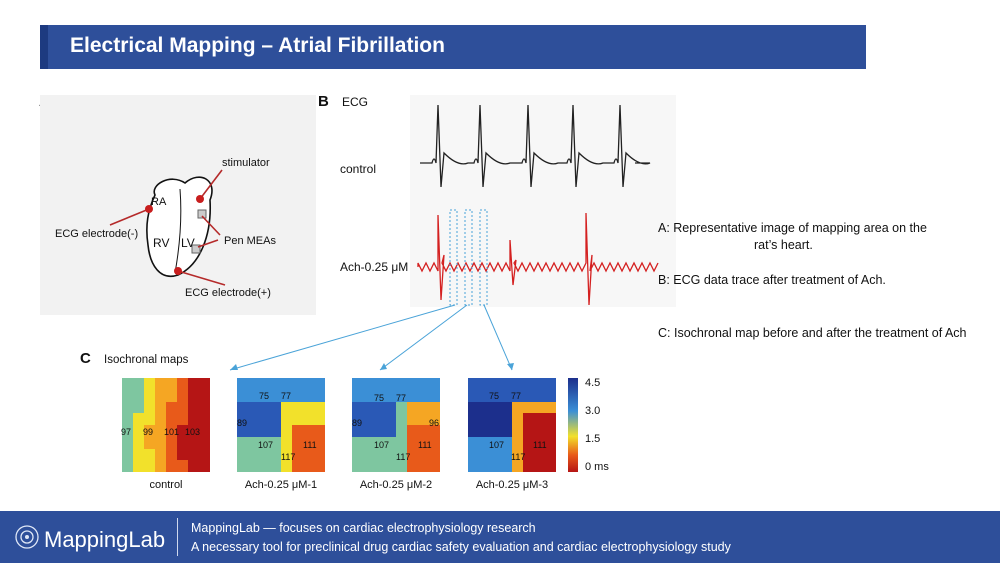 Image resolution: width=1000 pixels, height=563 pixels. What do you see at coordinates (535, 146) in the screenshot?
I see `control-ecg-trace` at bounding box center [535, 146].